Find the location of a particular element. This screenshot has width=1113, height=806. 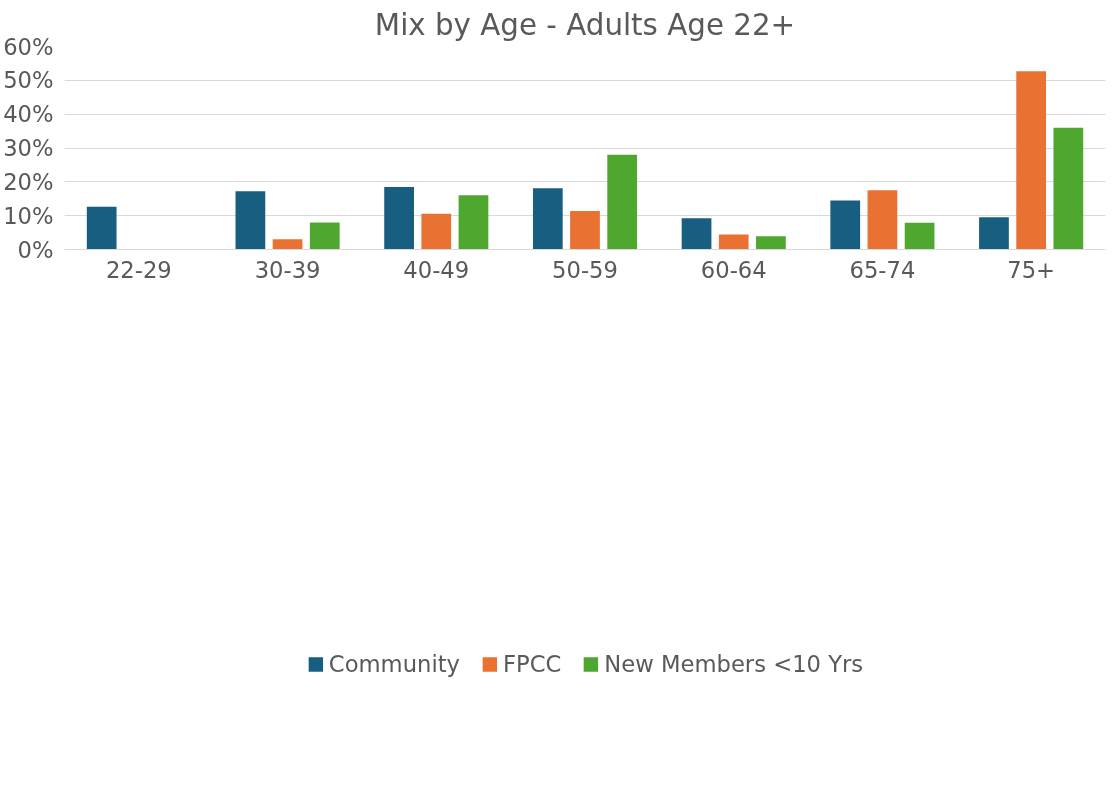

y-tick-label: 60% is located at coordinates (28, 46).